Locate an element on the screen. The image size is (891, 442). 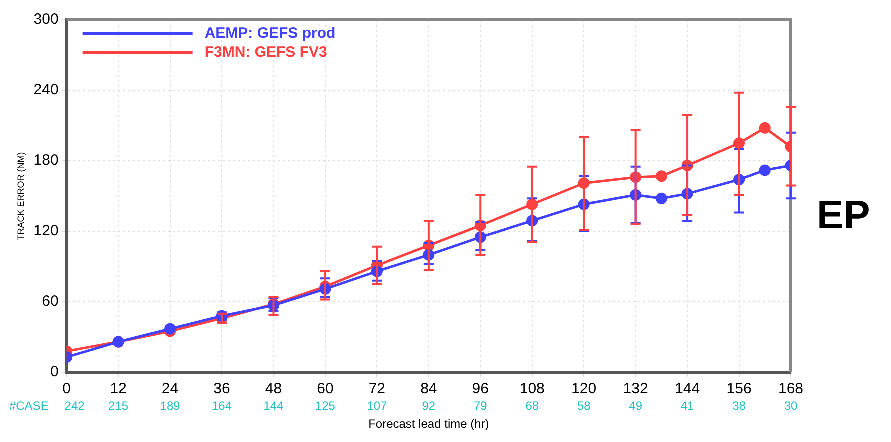
y-tick-label: 240 is located at coordinates (46, 90).